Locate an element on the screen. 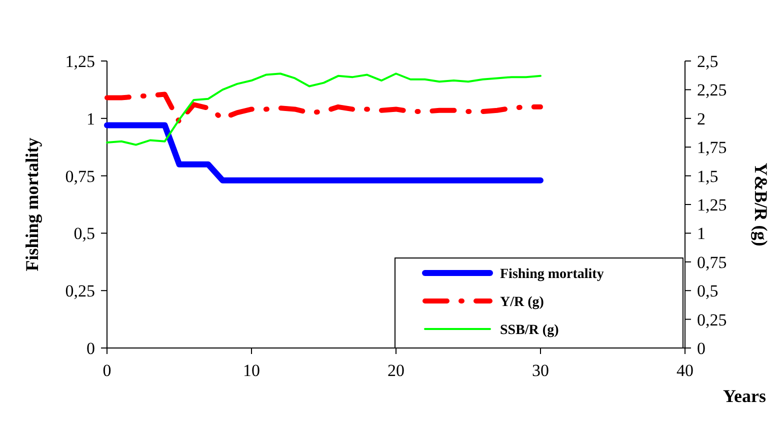  legend-label: Fishing mortality is located at coordinates (552, 274).